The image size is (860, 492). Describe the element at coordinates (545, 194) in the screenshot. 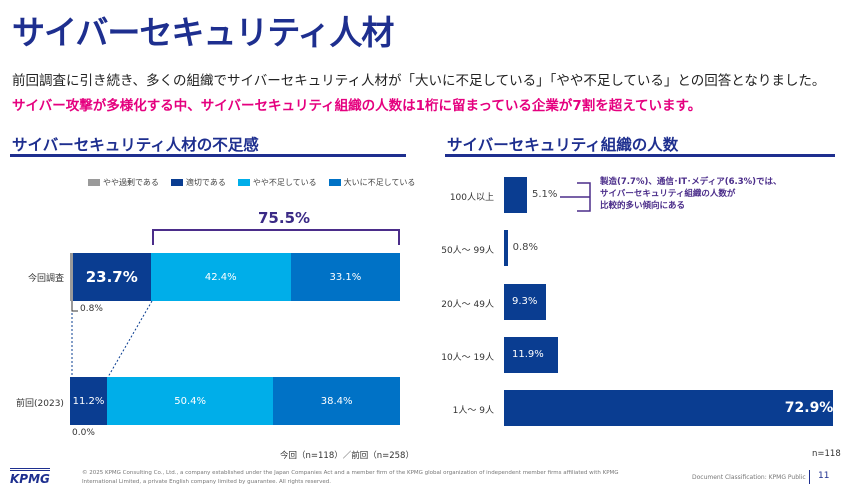

I see `value-label: 5.1%` at that location.